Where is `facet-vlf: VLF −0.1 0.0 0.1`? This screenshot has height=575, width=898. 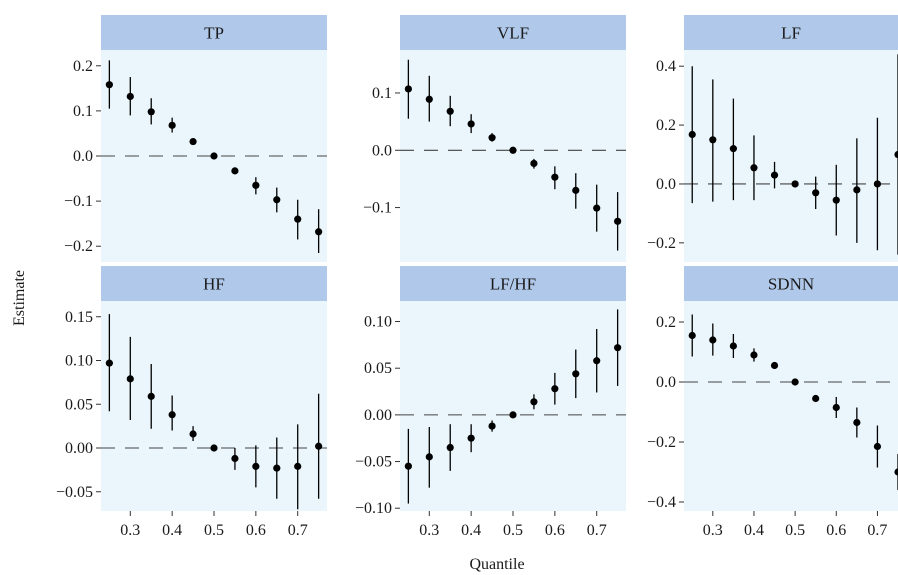 facet-vlf: VLF −0.1 0.0 0.1 is located at coordinates (494, 138).